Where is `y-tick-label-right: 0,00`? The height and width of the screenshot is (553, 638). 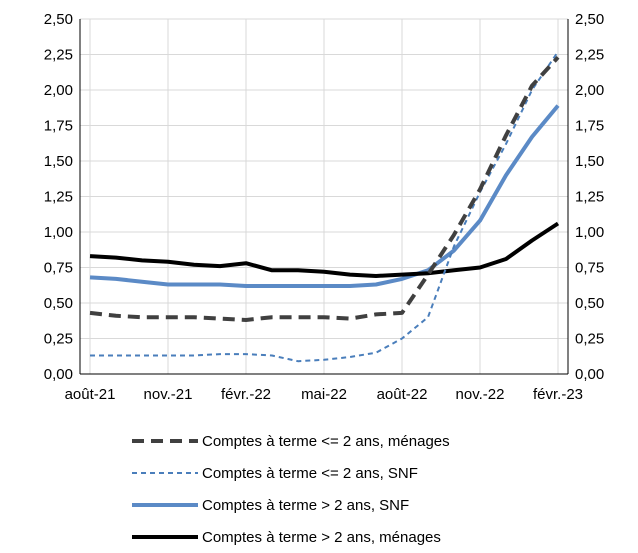 y-tick-label-right: 0,00 is located at coordinates (589, 374).